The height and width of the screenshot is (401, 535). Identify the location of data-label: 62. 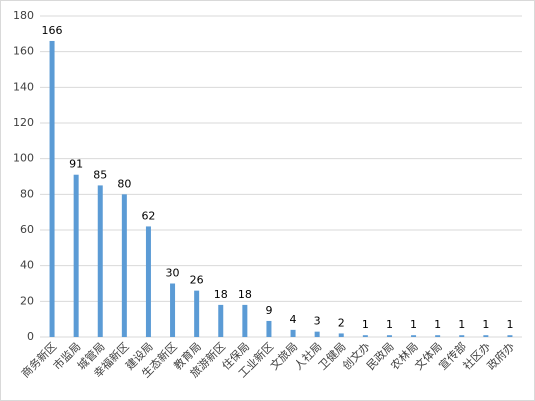
(148, 215).